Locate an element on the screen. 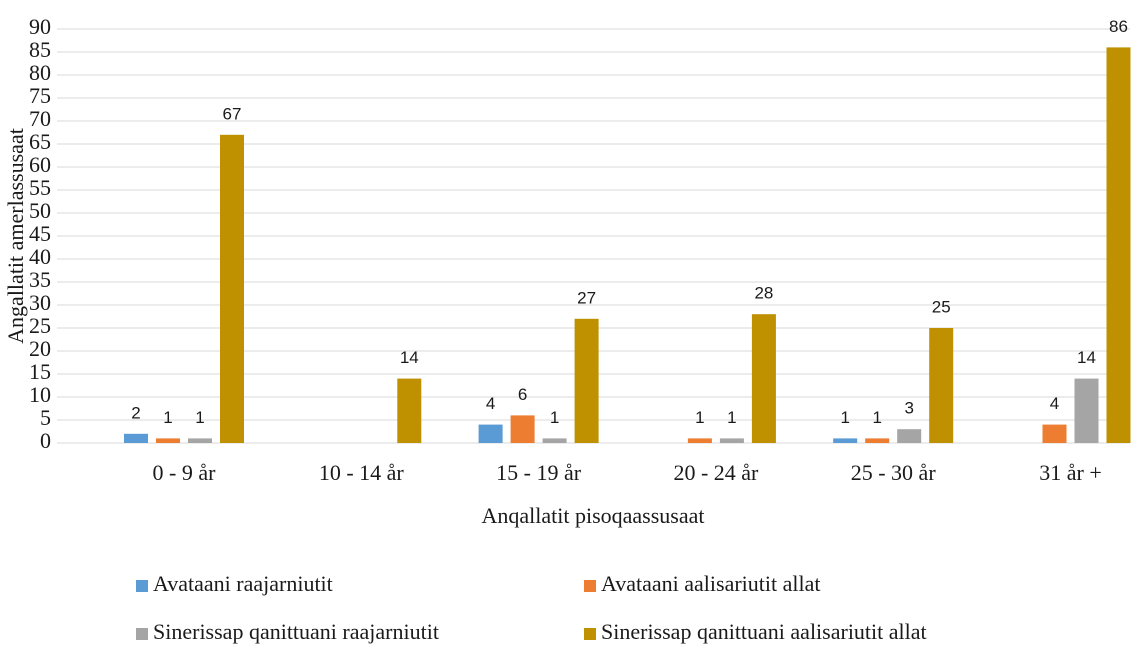 Image resolution: width=1139 pixels, height=648 pixels. legend-label: Sinerissap qanittuani raajarniutit is located at coordinates (296, 631).